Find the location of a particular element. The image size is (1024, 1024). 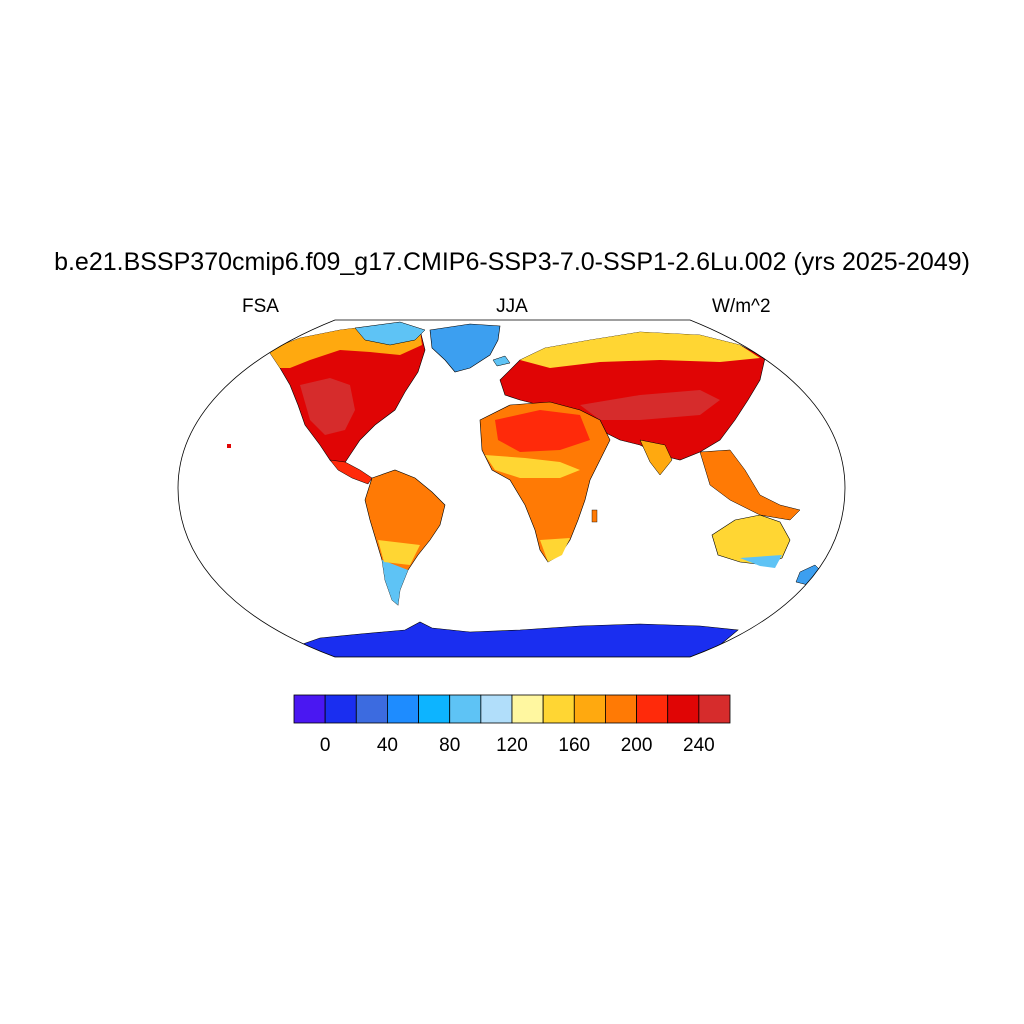

colorbar-tick-label: 80 is located at coordinates (449, 745).